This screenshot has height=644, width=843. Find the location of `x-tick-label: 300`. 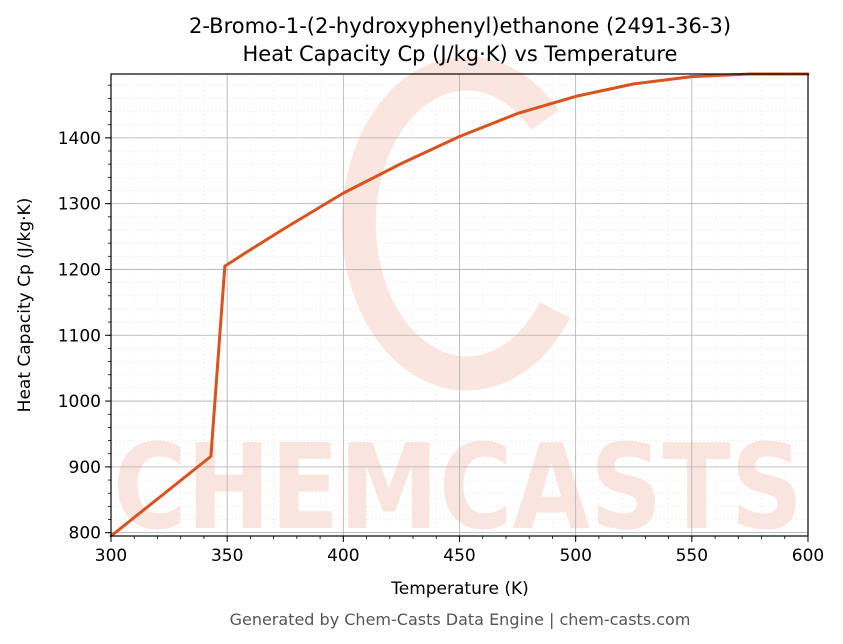

x-tick-label: 300 is located at coordinates (111, 556).